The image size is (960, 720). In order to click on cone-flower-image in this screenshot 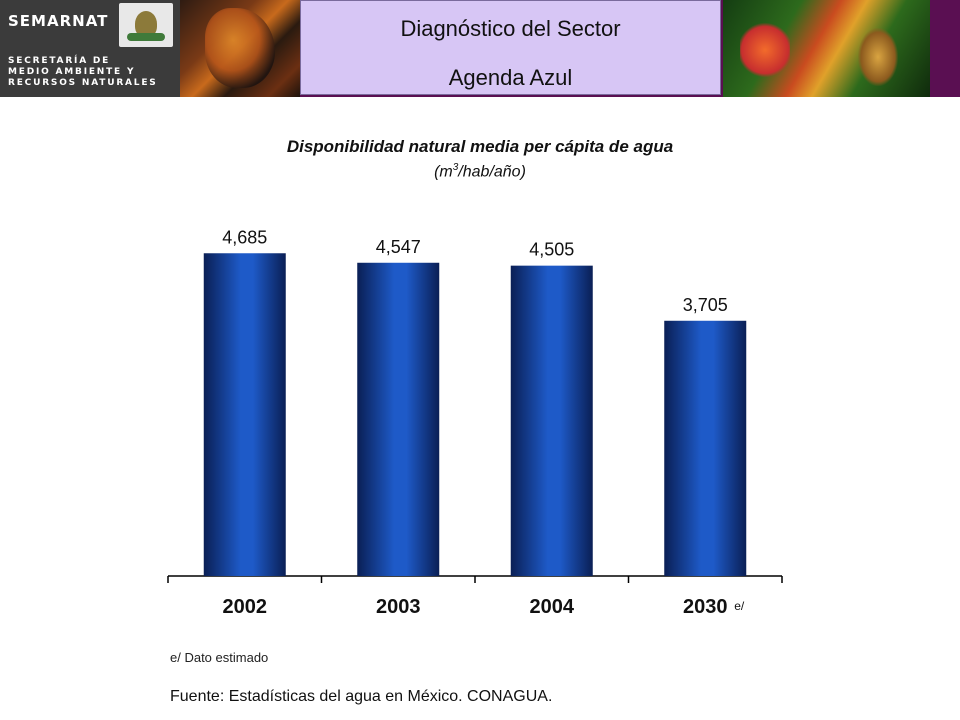, I will do `click(878, 57)`.